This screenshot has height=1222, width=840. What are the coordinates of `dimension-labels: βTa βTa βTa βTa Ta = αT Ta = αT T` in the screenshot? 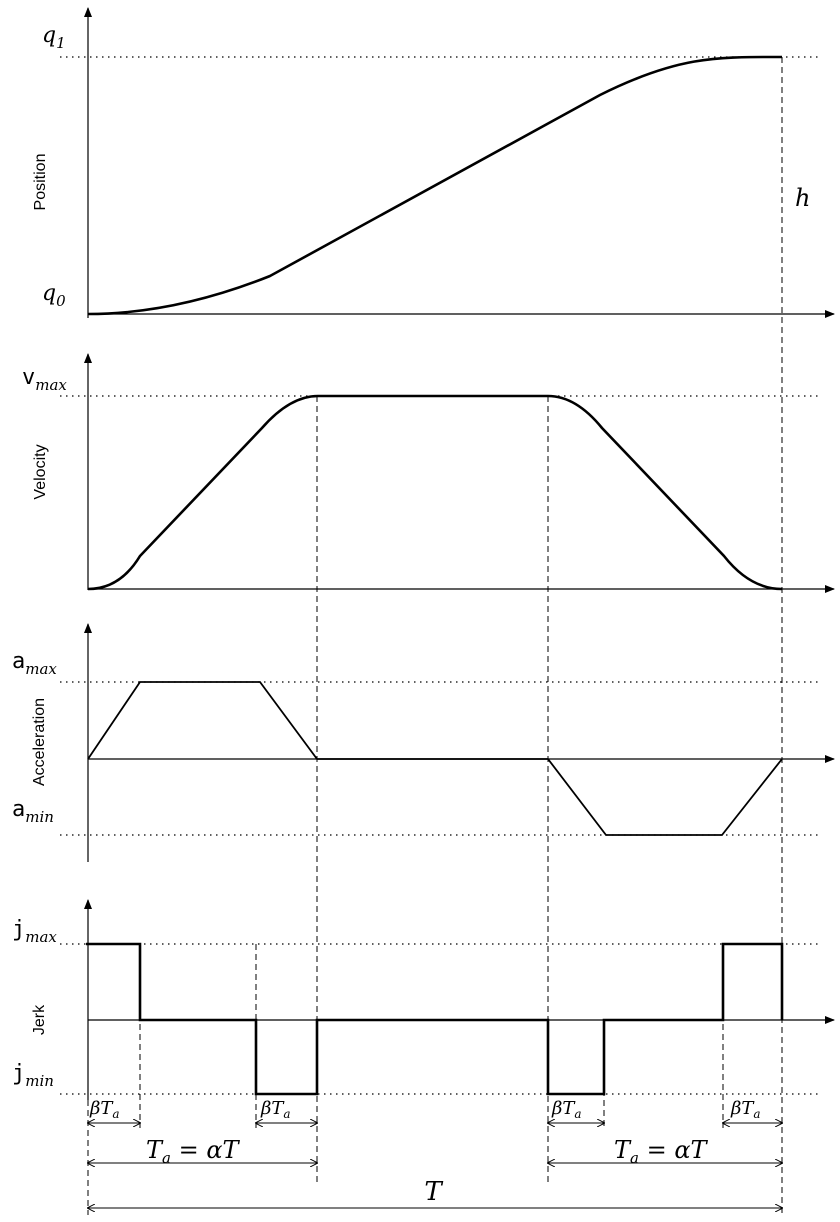 It's located at (425, 1152).